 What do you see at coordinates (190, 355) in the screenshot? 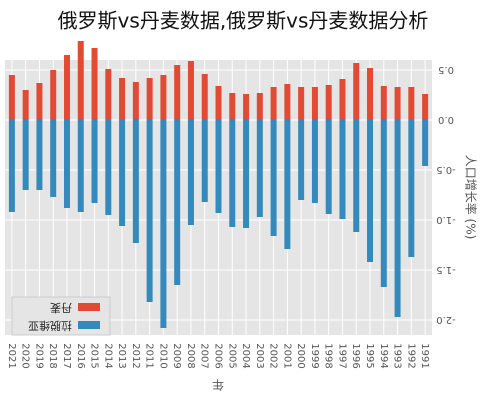
I see `x-tick-label: 2008` at bounding box center [190, 355].